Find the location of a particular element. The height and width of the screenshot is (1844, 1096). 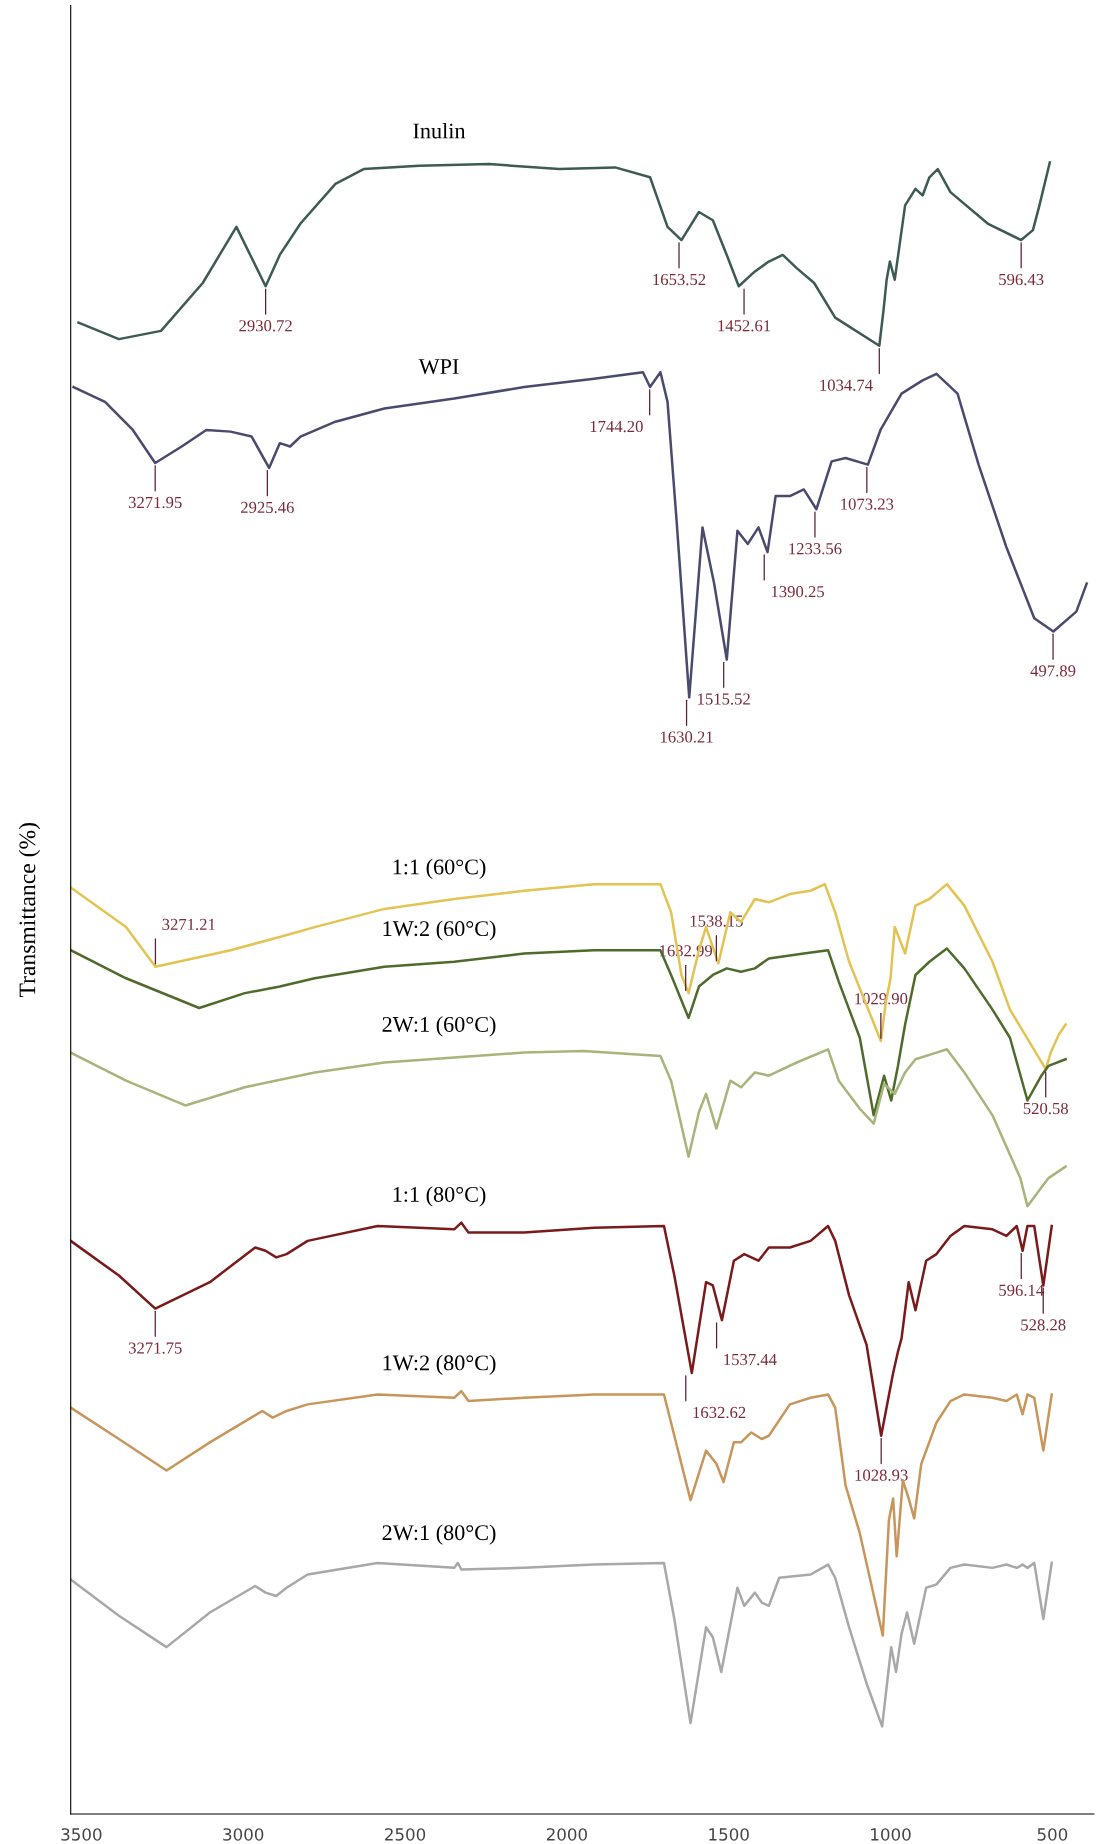

x-tick-label: 1000 is located at coordinates (891, 1834).